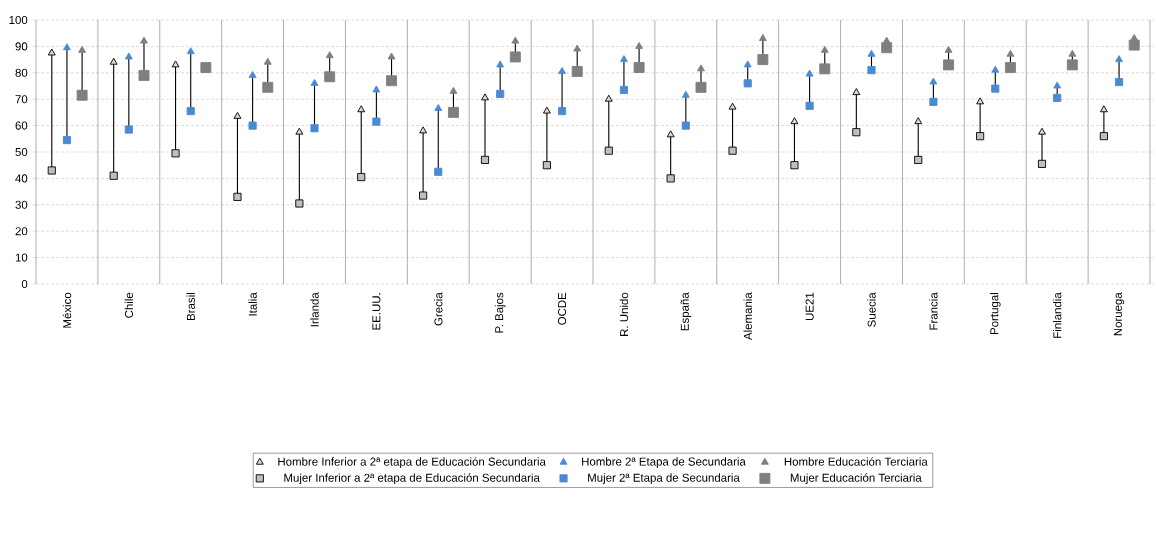 The image size is (1156, 558). Describe the element at coordinates (21, 125) in the screenshot. I see `y-tick-label: 60` at that location.